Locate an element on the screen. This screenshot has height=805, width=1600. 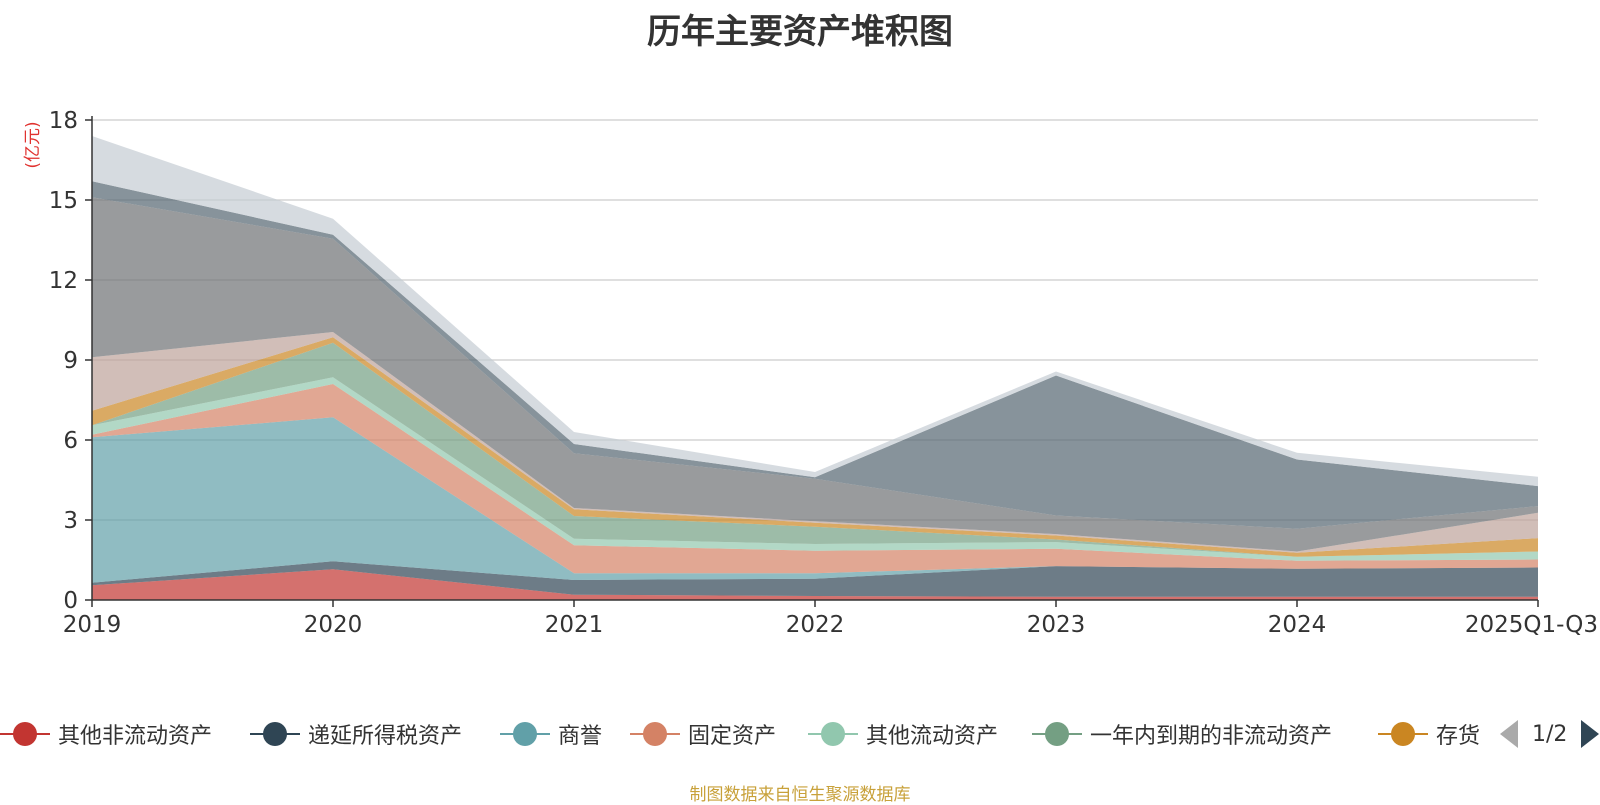
legend-item: 其他非流动资产 is located at coordinates (106, 734).